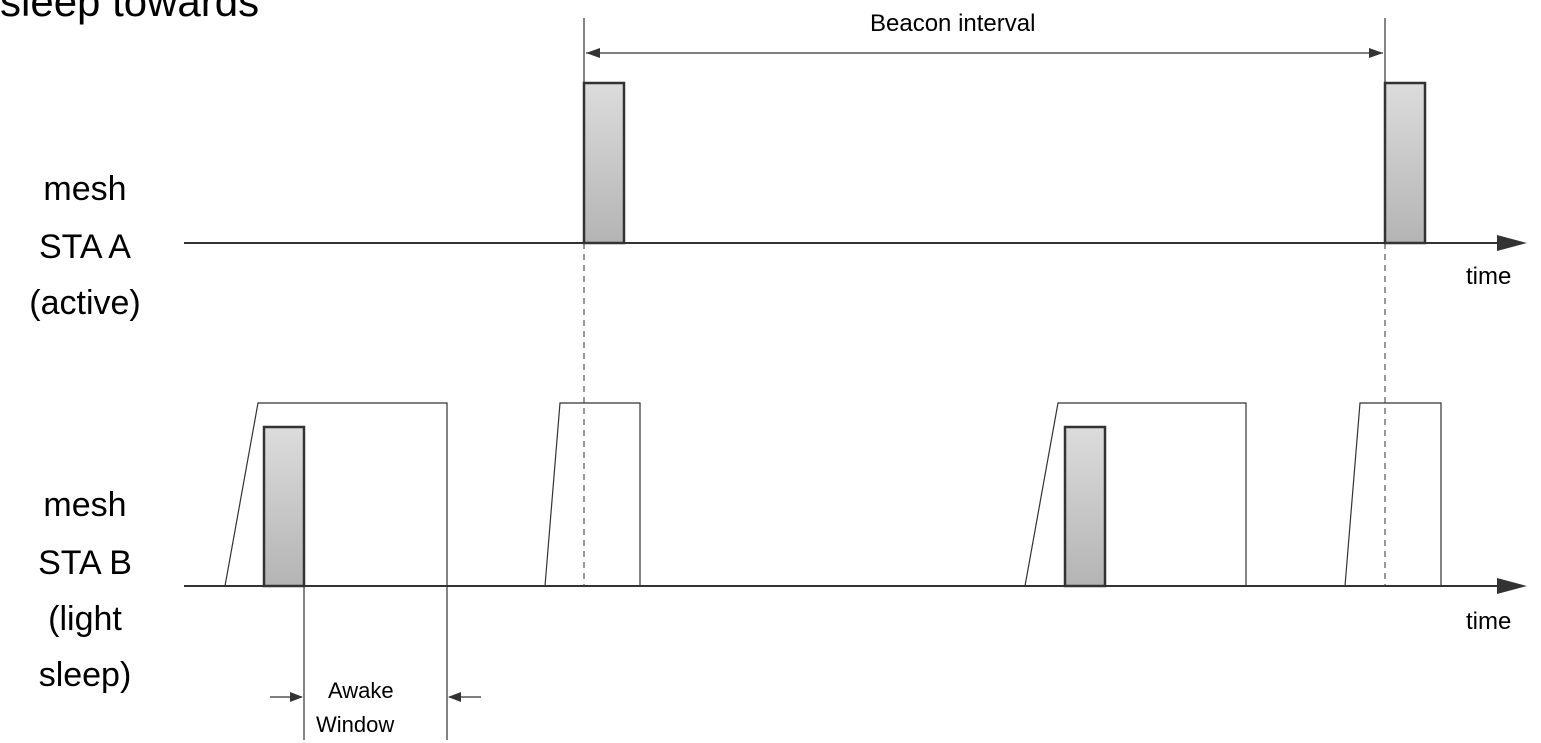 The width and height of the screenshot is (1541, 743). Describe the element at coordinates (355, 724) in the screenshot. I see `awake-window-label-line2: Window` at that location.